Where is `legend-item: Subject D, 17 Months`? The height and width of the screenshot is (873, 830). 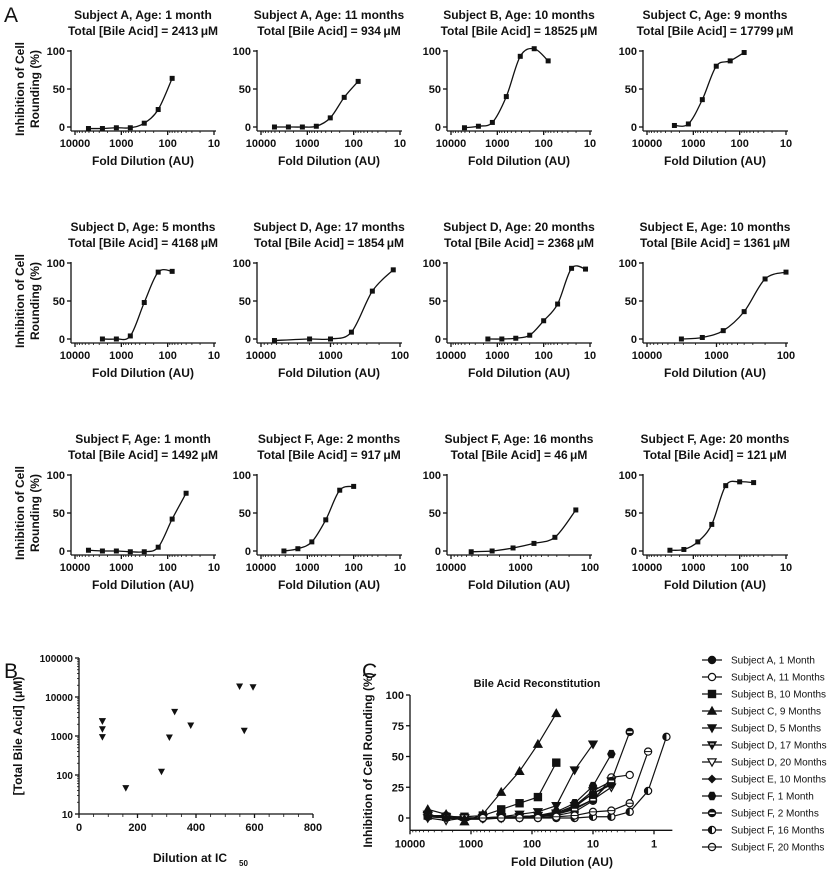
legend-item: Subject D, 17 Months is located at coordinates (764, 746).